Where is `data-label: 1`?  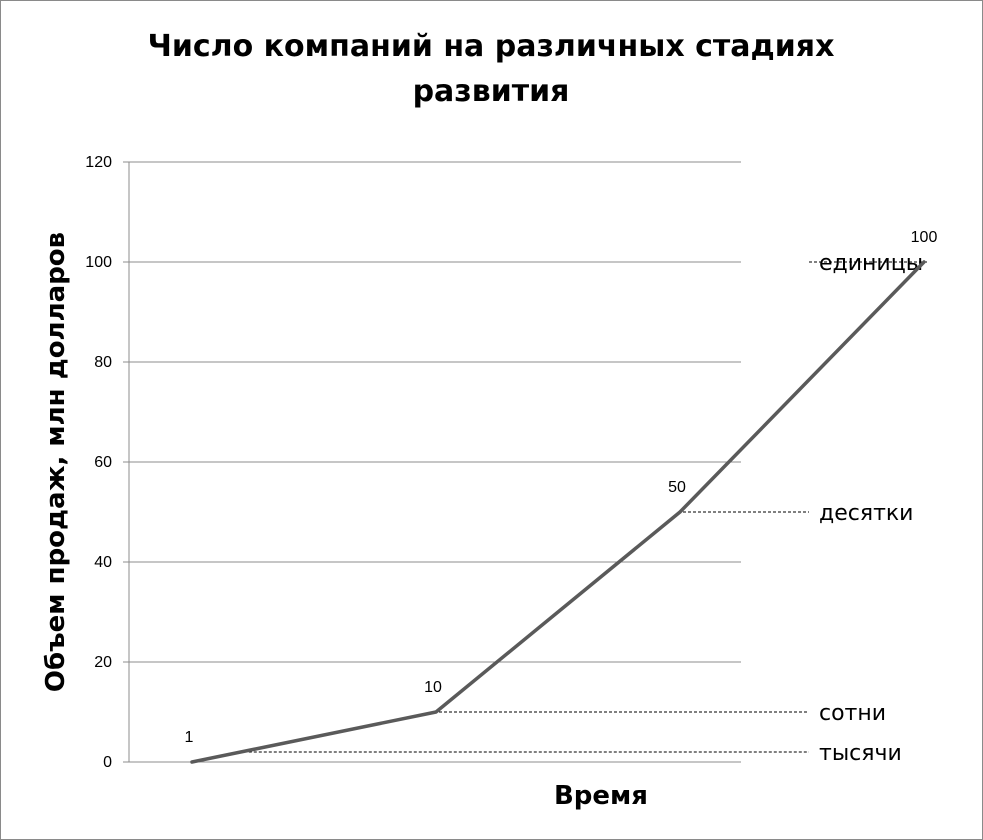 data-label: 1 is located at coordinates (189, 737).